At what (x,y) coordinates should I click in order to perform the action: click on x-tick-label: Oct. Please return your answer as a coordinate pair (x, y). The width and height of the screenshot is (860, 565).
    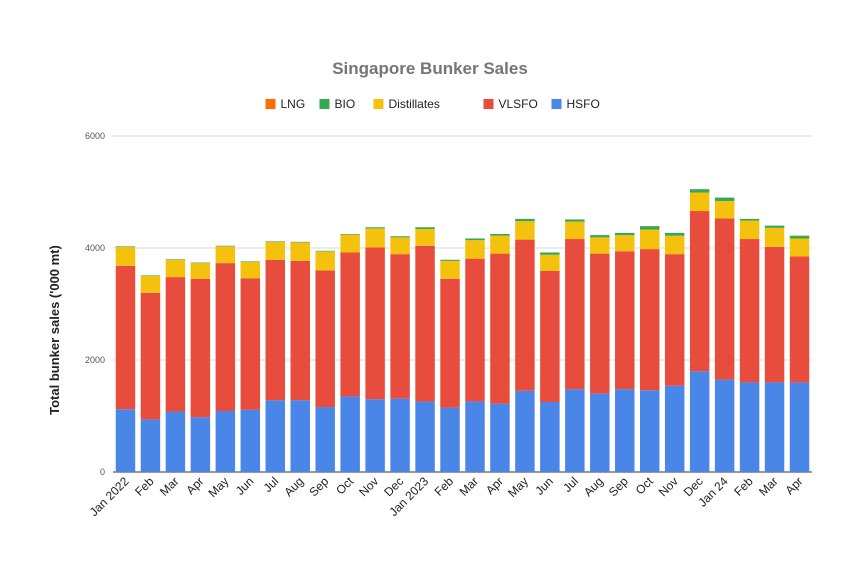
    Looking at the image, I should click on (645, 486).